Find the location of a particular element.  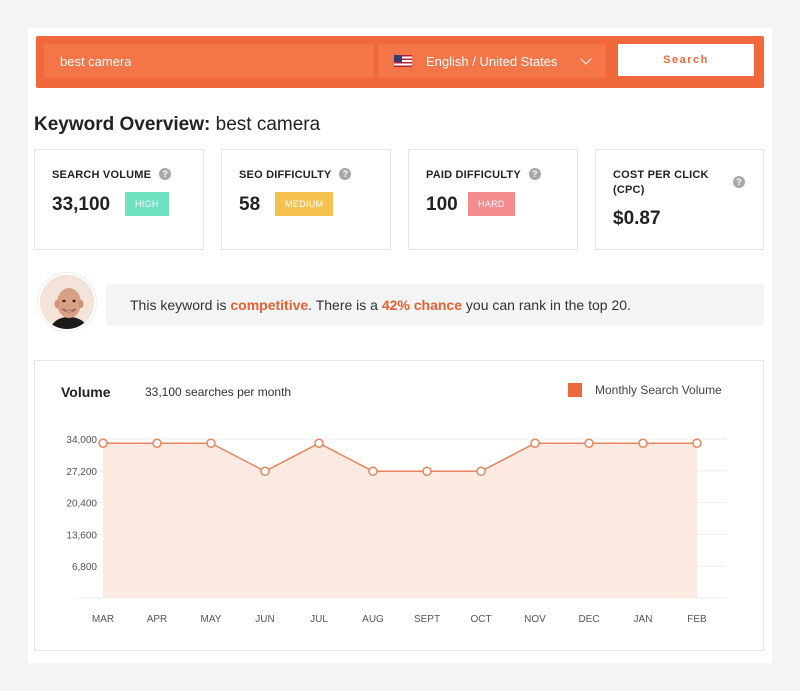

language-select: English / United States is located at coordinates (492, 61).